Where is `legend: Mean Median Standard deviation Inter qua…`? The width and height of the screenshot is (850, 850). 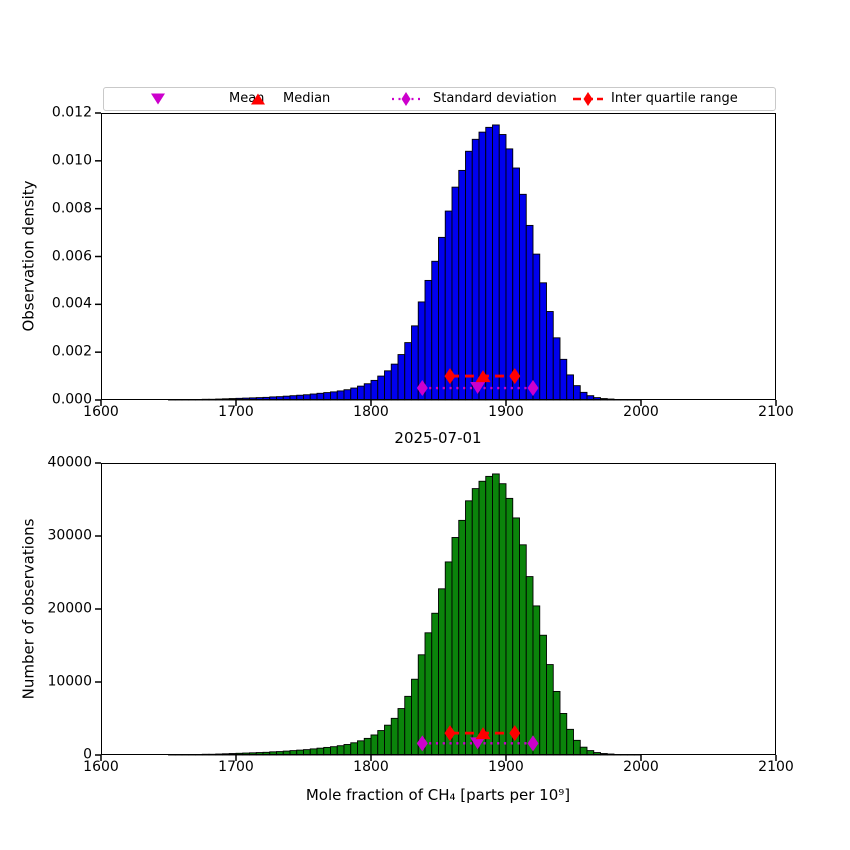 legend: Mean Median Standard deviation Inter qua… is located at coordinates (439, 99).